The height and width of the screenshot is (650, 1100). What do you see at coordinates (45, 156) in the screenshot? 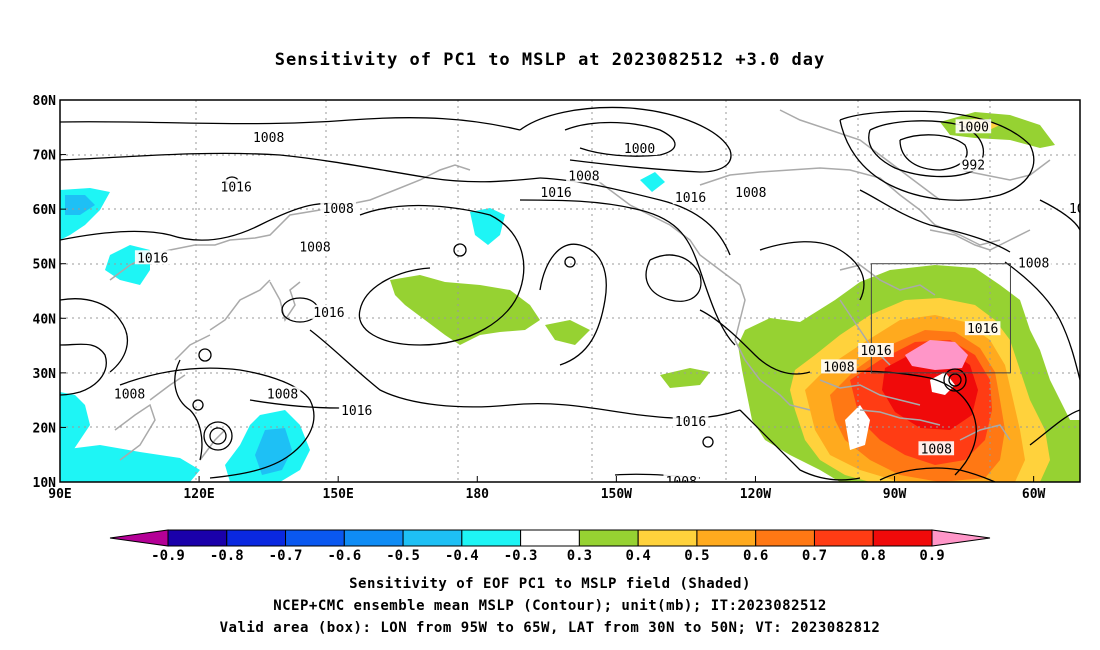
I see `lat-label: 70N` at bounding box center [45, 156].